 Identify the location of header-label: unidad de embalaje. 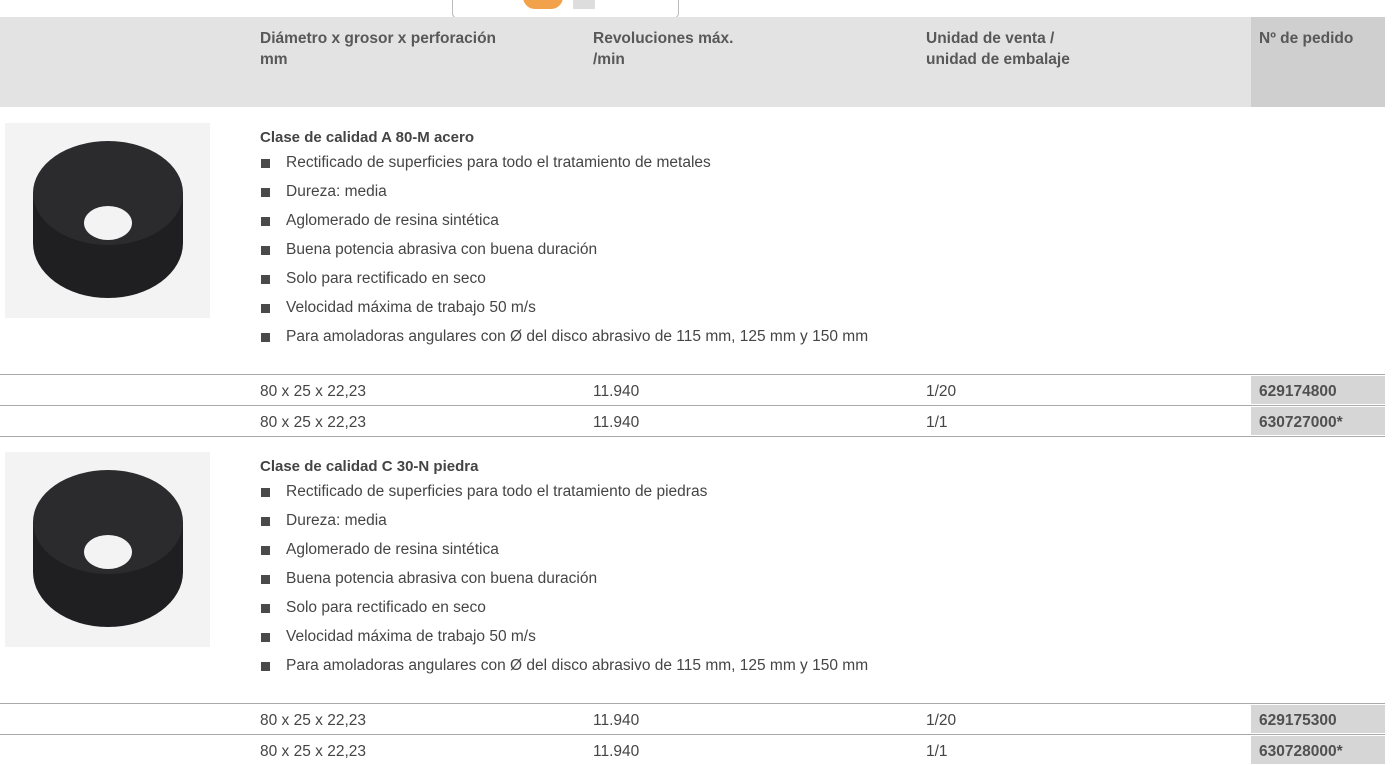
(998, 59).